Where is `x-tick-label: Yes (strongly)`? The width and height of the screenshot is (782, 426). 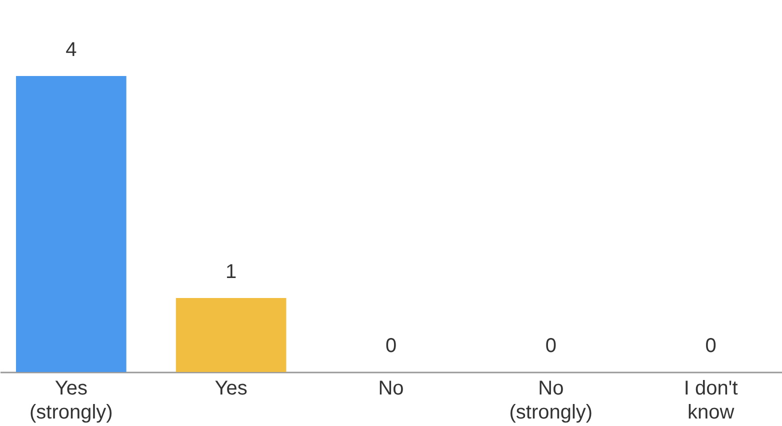 x-tick-label: Yes (strongly) is located at coordinates (71, 401).